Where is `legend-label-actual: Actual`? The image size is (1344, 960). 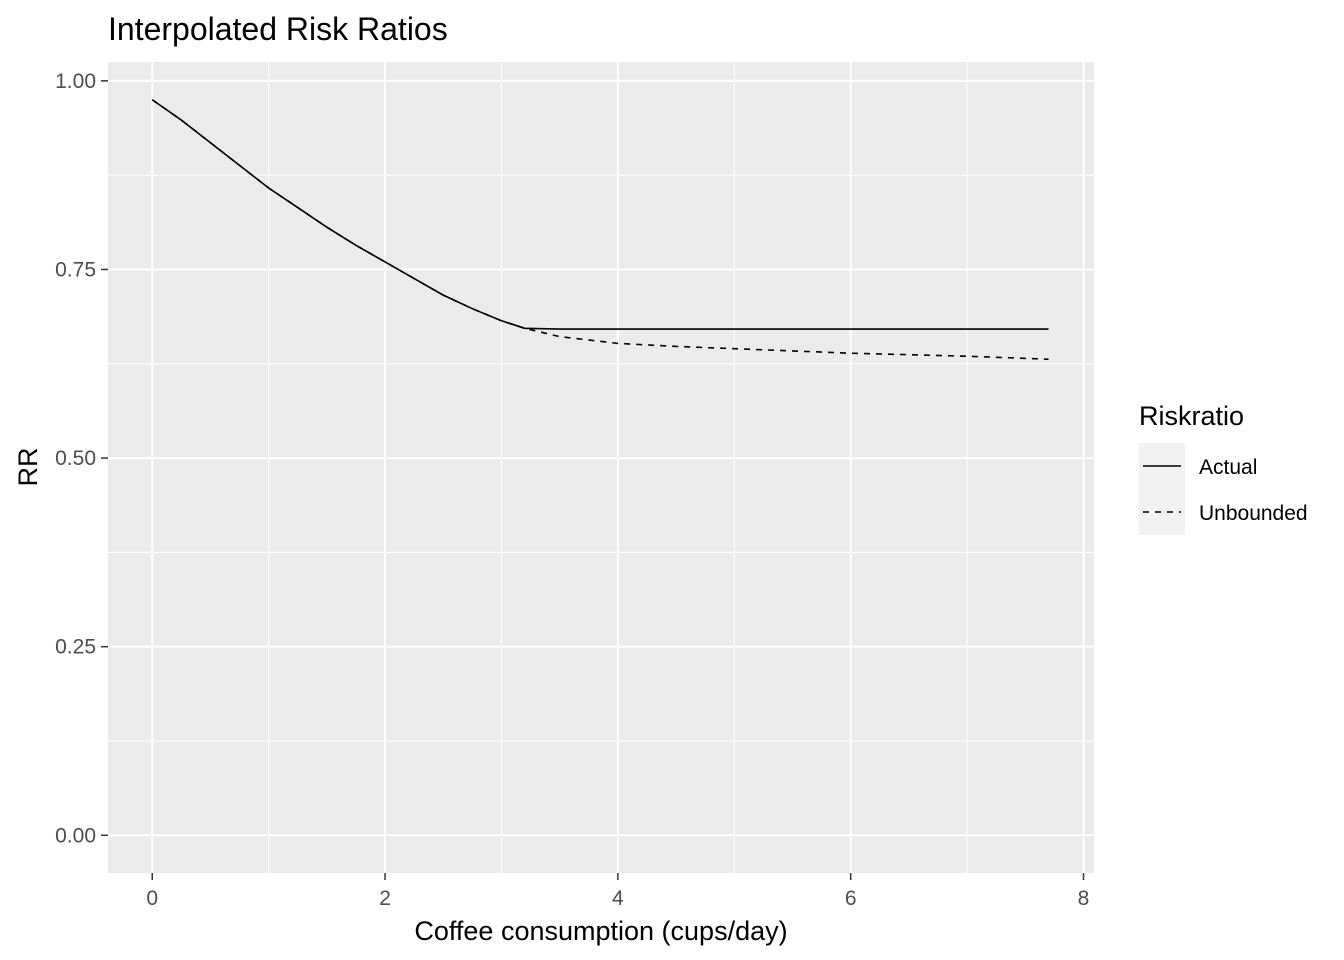
legend-label-actual: Actual is located at coordinates (1228, 467).